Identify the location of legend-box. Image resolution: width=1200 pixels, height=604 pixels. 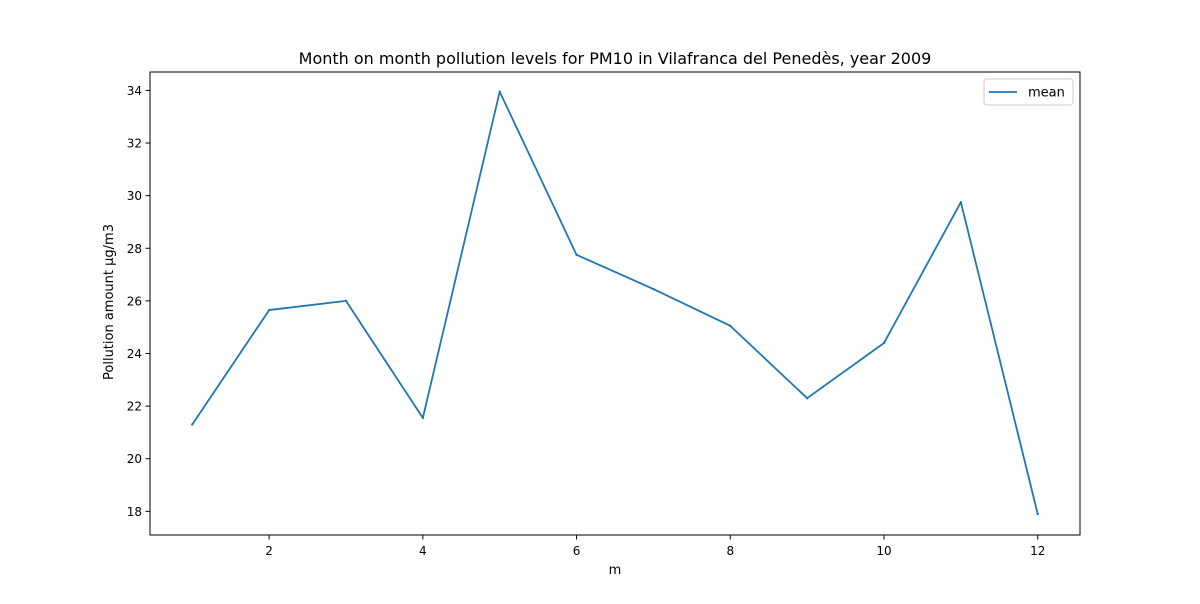
(1028, 92).